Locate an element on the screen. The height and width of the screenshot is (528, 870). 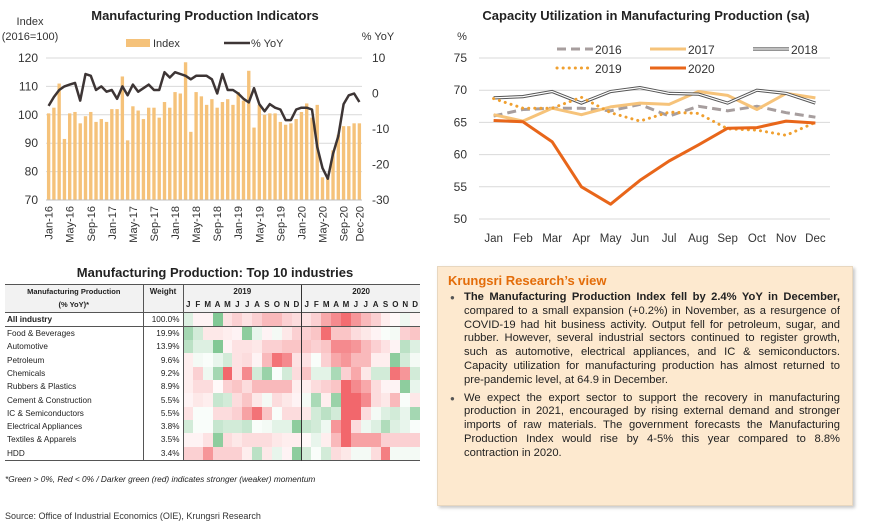
series-line-2019 is located at coordinates (654, 116).